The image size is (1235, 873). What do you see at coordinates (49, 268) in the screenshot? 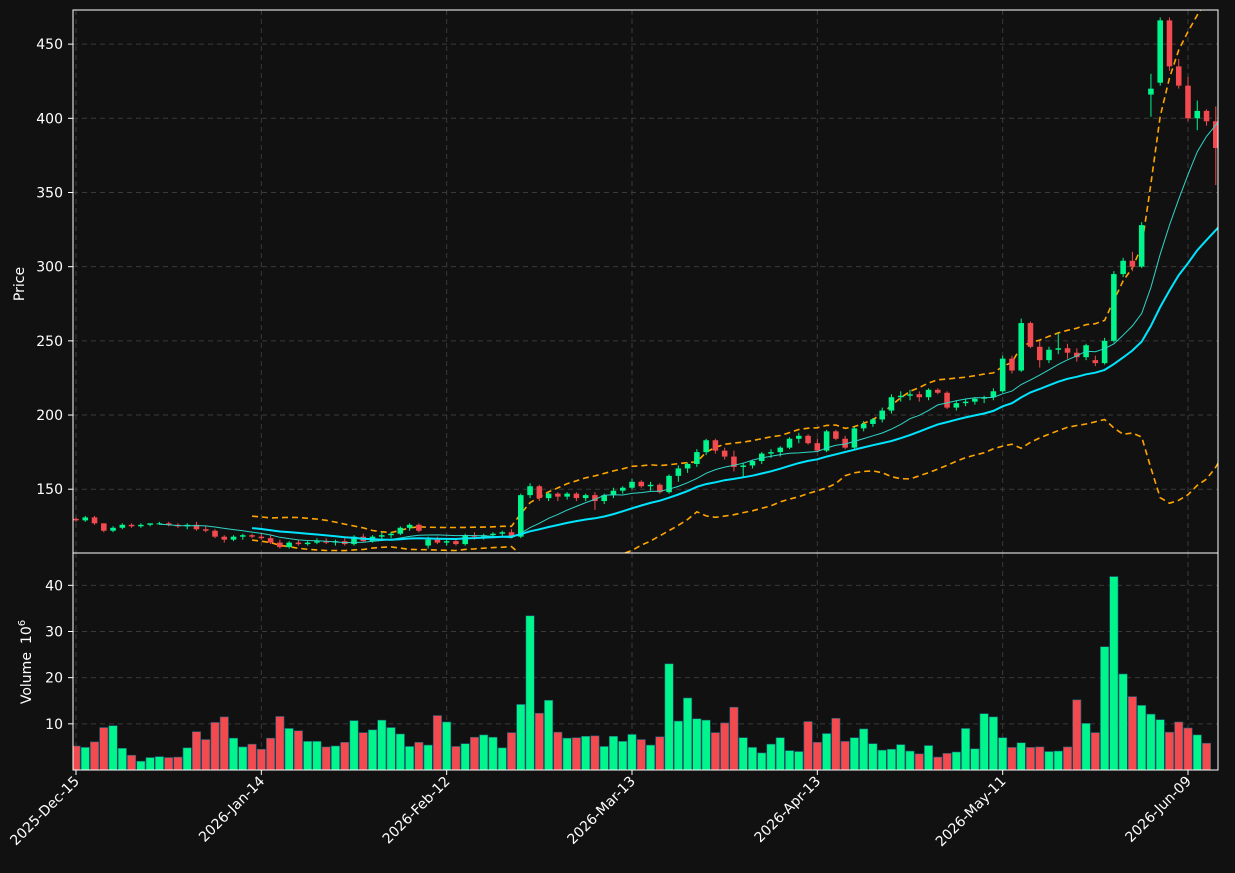
I see `price-tick-label: 300` at bounding box center [49, 268].